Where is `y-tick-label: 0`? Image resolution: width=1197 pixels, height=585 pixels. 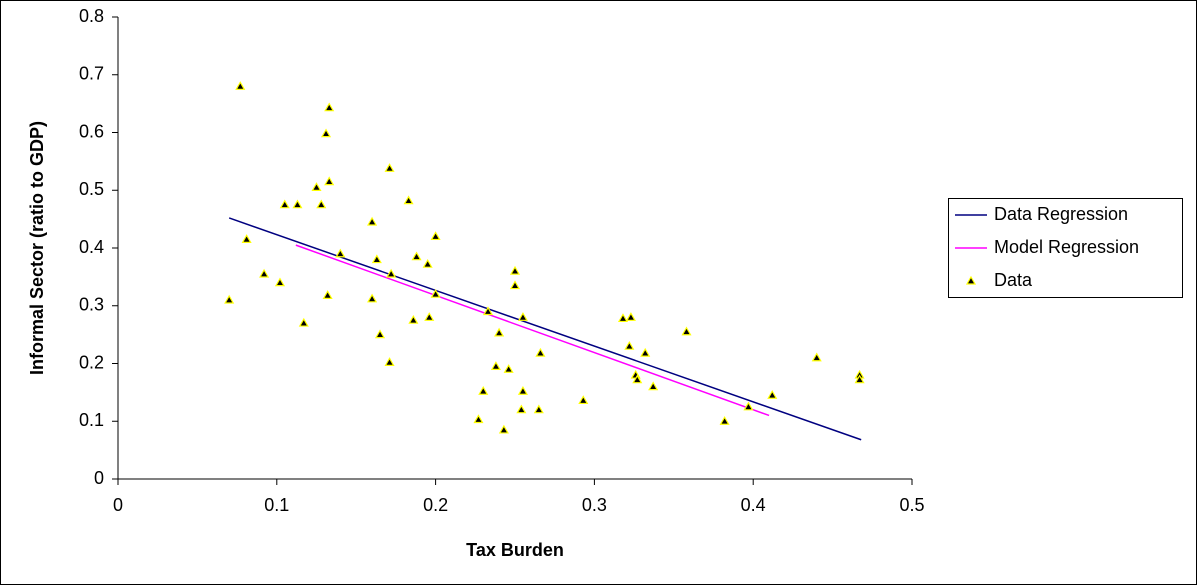
y-tick-label: 0 is located at coordinates (99, 478).